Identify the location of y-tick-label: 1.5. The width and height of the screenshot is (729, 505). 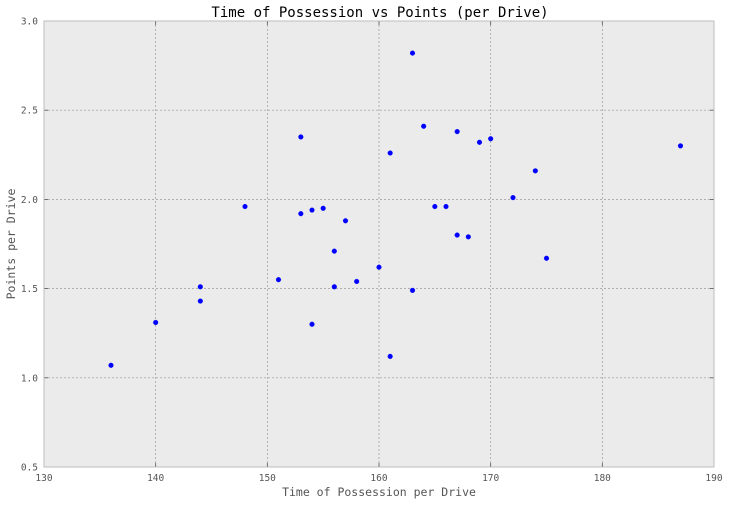
(29, 289).